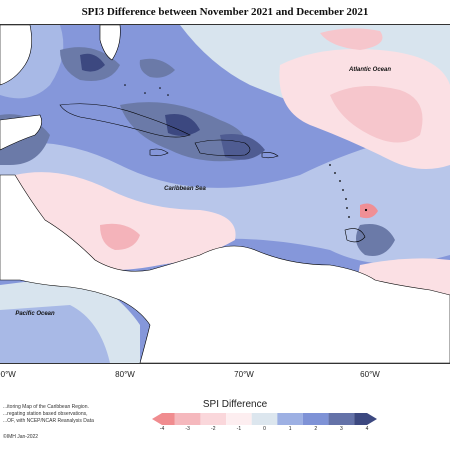 This screenshot has width=450, height=450. What do you see at coordinates (376, 114) in the screenshot?
I see `dry-atlantic-core` at bounding box center [376, 114].